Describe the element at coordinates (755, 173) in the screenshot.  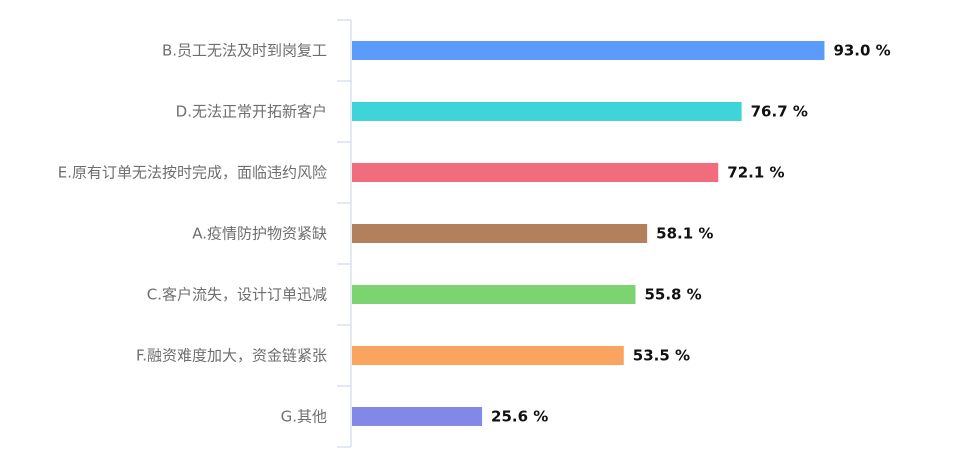
I see `value-label: 72.1 %` at that location.